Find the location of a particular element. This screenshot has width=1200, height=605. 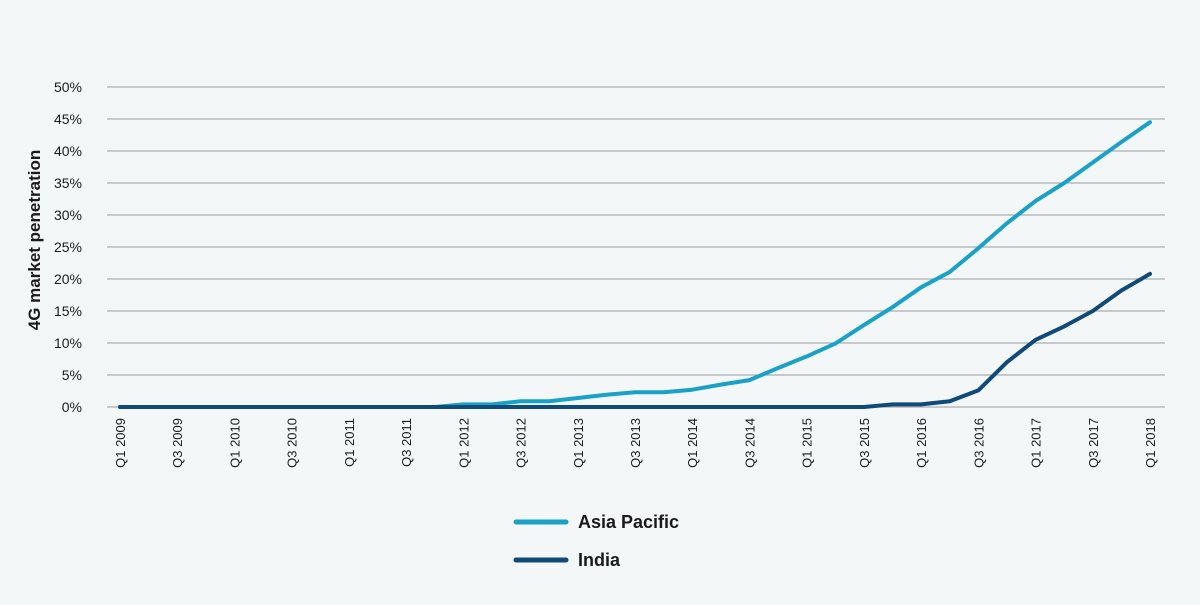

x-tick-label: Q1 2017 is located at coordinates (1036, 443).